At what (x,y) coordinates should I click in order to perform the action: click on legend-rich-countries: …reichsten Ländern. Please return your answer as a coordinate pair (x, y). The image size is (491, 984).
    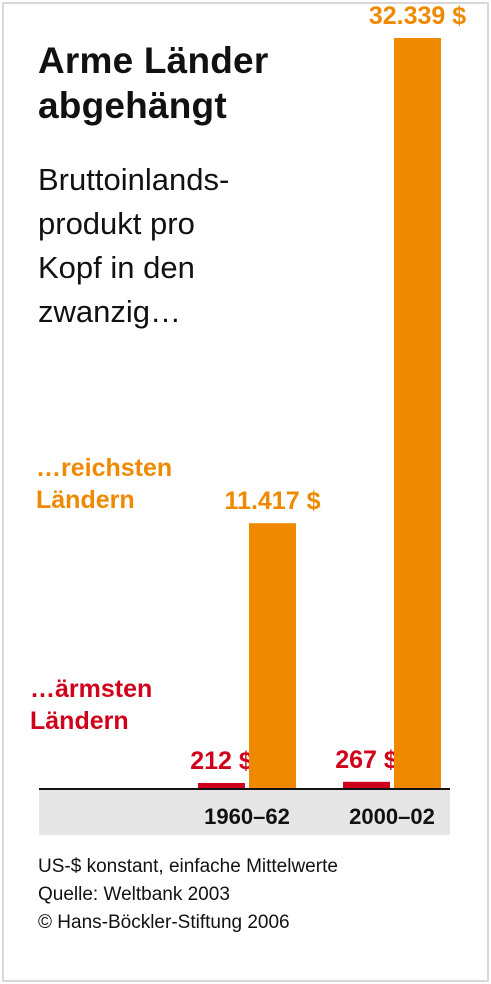
    Looking at the image, I should click on (104, 484).